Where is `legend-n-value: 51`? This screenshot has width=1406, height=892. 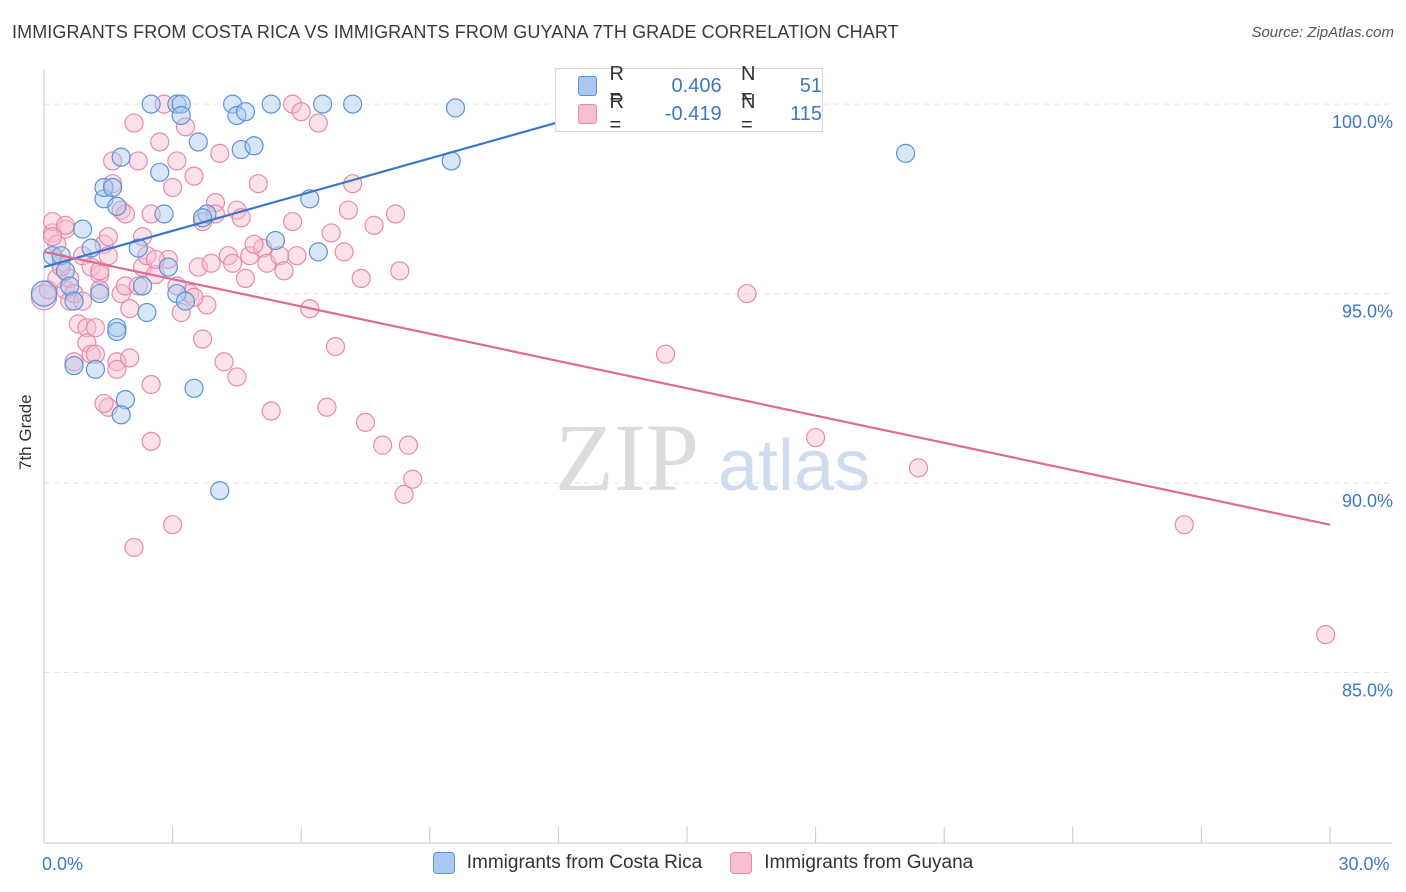
legend-n-value: 51 is located at coordinates (811, 85).